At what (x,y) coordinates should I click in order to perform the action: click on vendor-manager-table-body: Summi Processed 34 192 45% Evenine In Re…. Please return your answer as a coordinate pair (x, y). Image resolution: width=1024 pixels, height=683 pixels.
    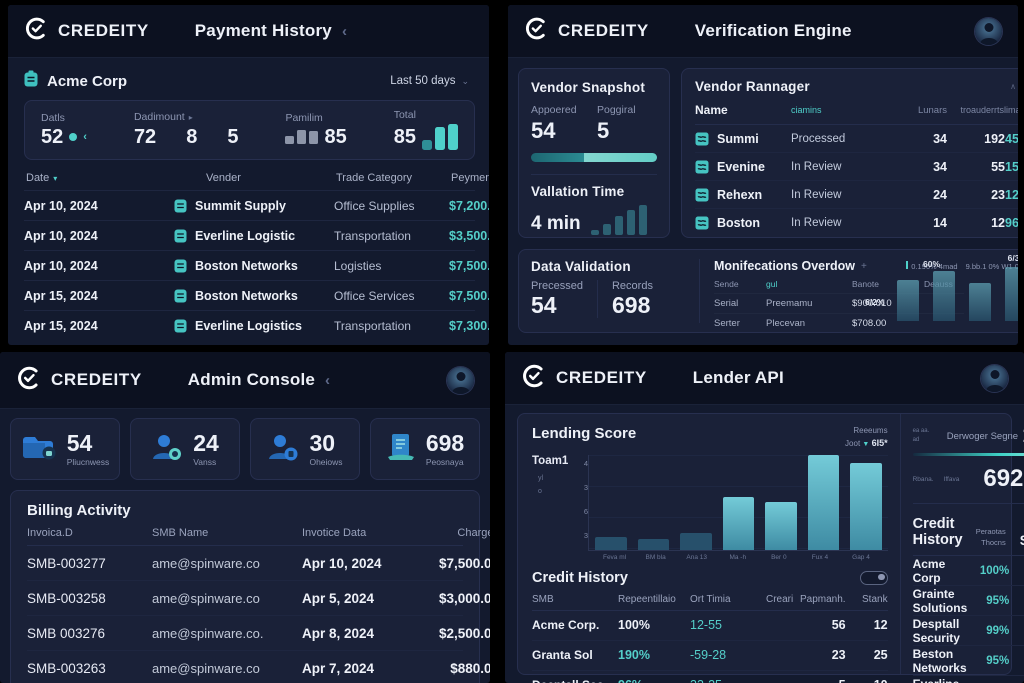
    Looking at the image, I should click on (856, 180).